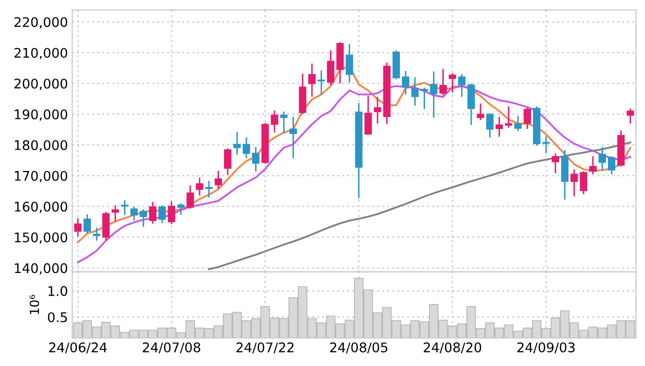  I want to click on y-tick-label: 160,000, so click(41, 207).